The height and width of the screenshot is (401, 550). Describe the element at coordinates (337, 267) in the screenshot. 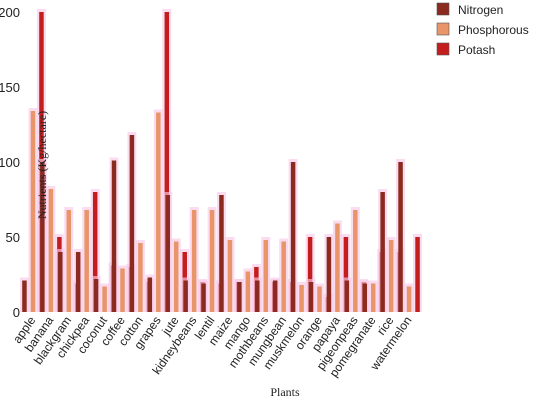

I see `bar-phosphorous-papaya` at that location.